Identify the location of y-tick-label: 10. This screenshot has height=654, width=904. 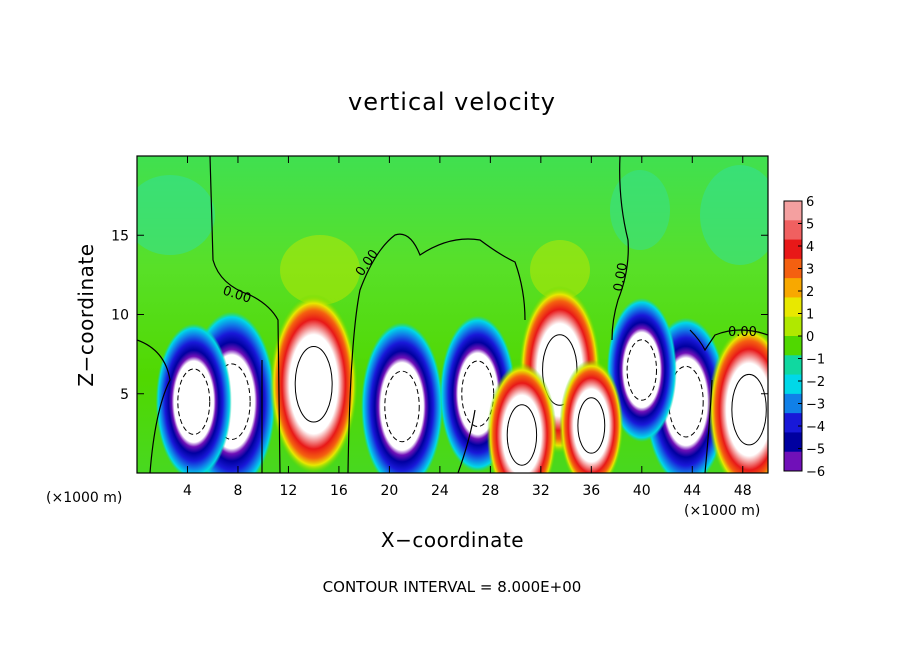
(120, 316).